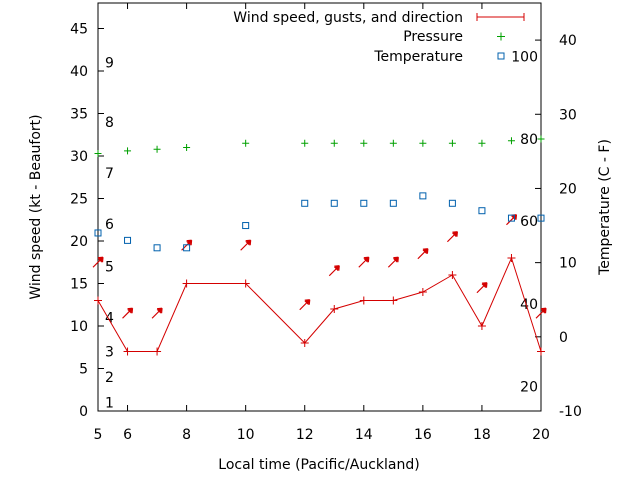 The image size is (640, 480). Describe the element at coordinates (109, 319) in the screenshot. I see `beaufort-label: 4` at that location.